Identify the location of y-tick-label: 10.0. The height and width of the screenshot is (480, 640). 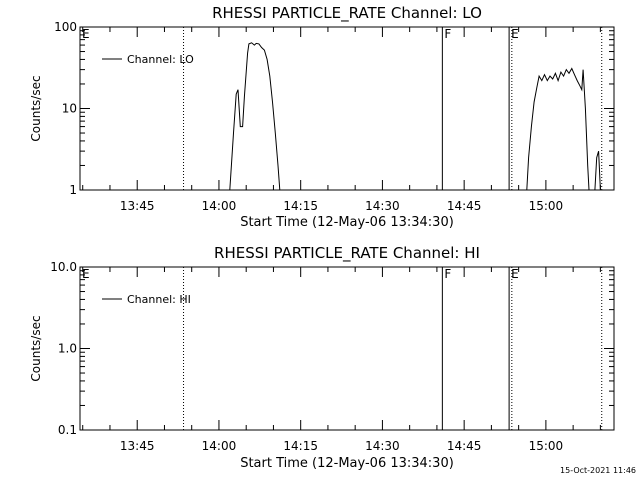
(63, 267).